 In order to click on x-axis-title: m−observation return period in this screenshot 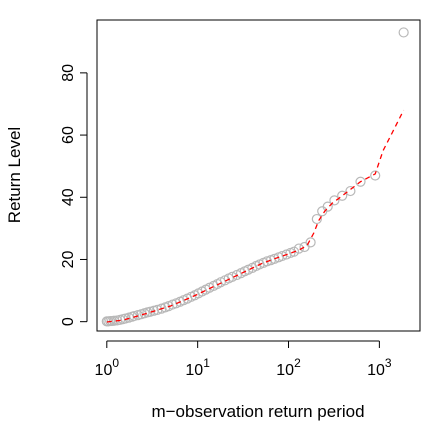, I will do `click(257, 411)`.